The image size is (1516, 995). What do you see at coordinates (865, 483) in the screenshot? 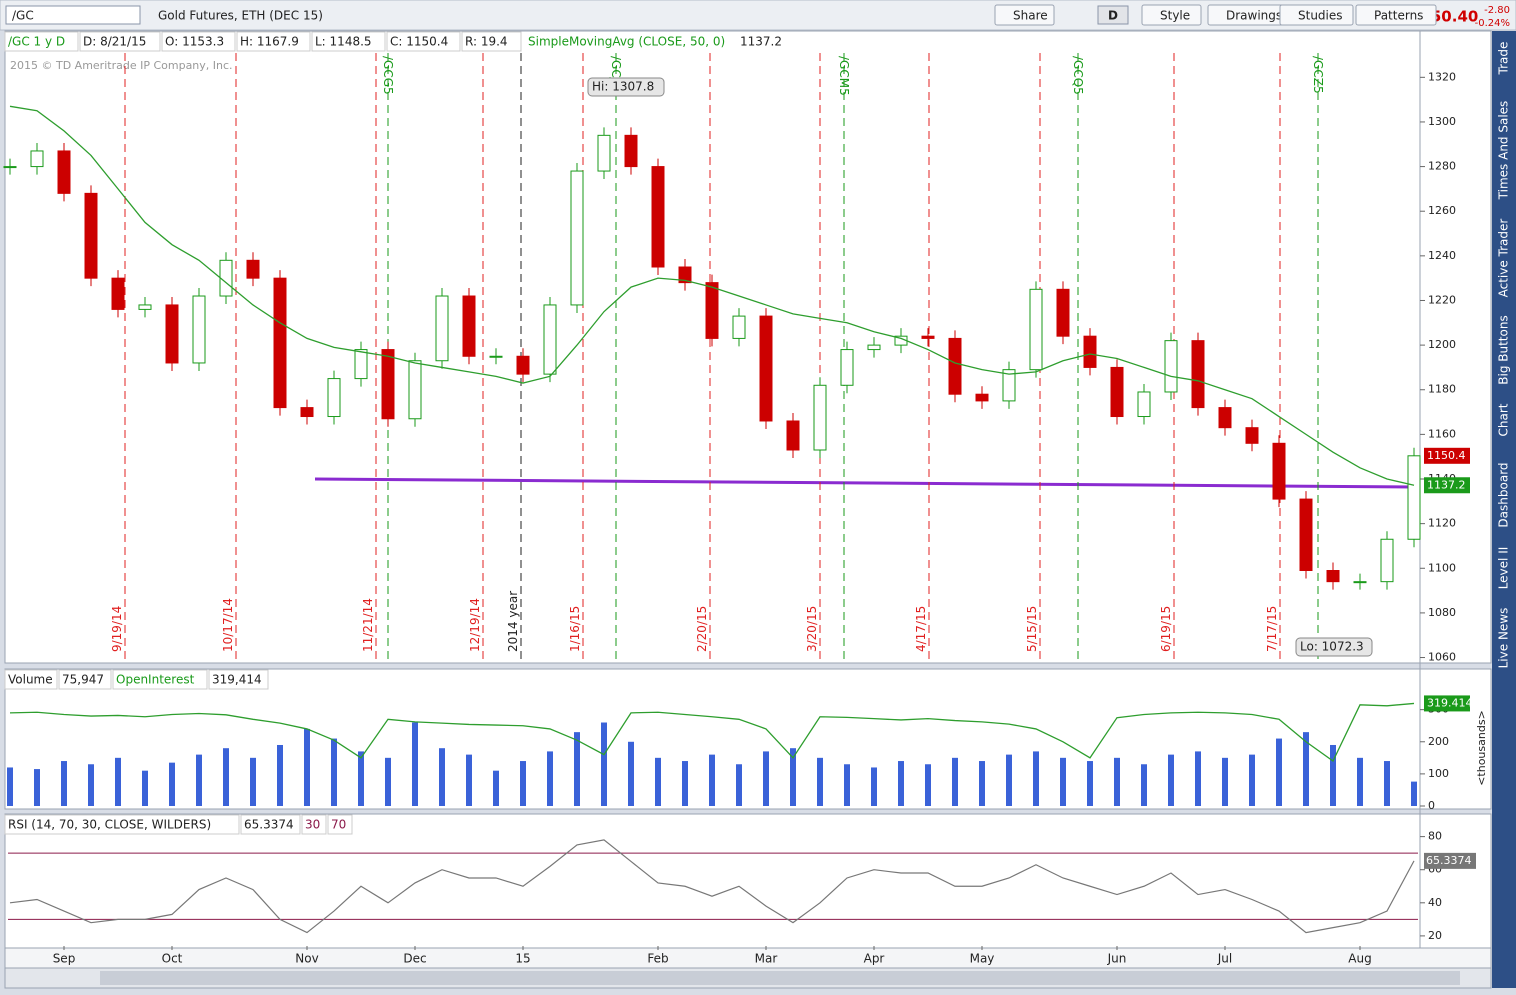
I see `trendline` at bounding box center [865, 483].